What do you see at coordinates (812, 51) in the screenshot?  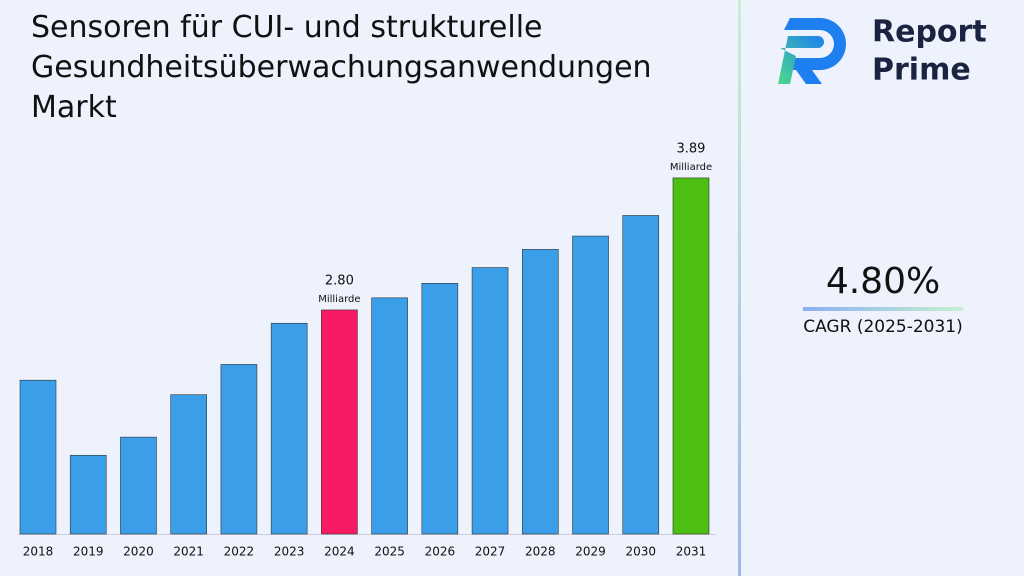 I see `logo` at bounding box center [812, 51].